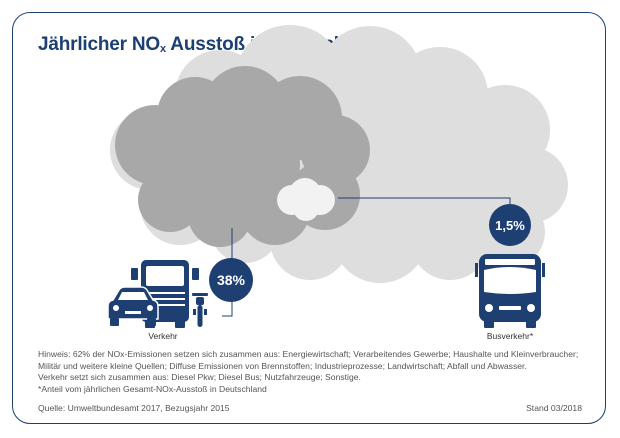 Image resolution: width=620 pixels, height=438 pixels. I want to click on car-icon, so click(133, 306).